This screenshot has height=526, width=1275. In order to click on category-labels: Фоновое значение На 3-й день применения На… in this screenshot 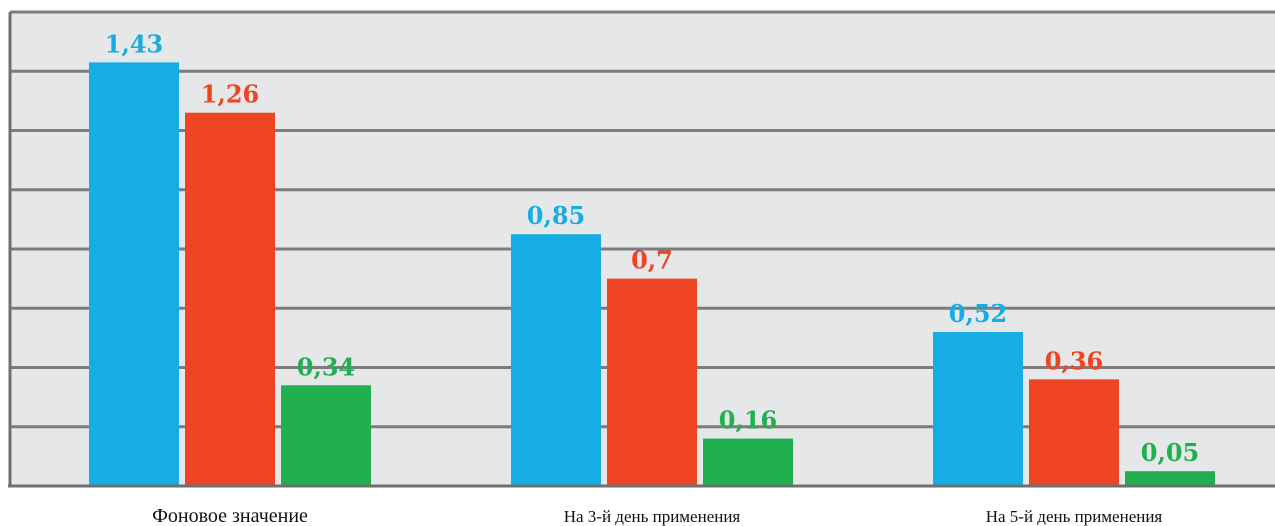, I will do `click(657, 515)`.